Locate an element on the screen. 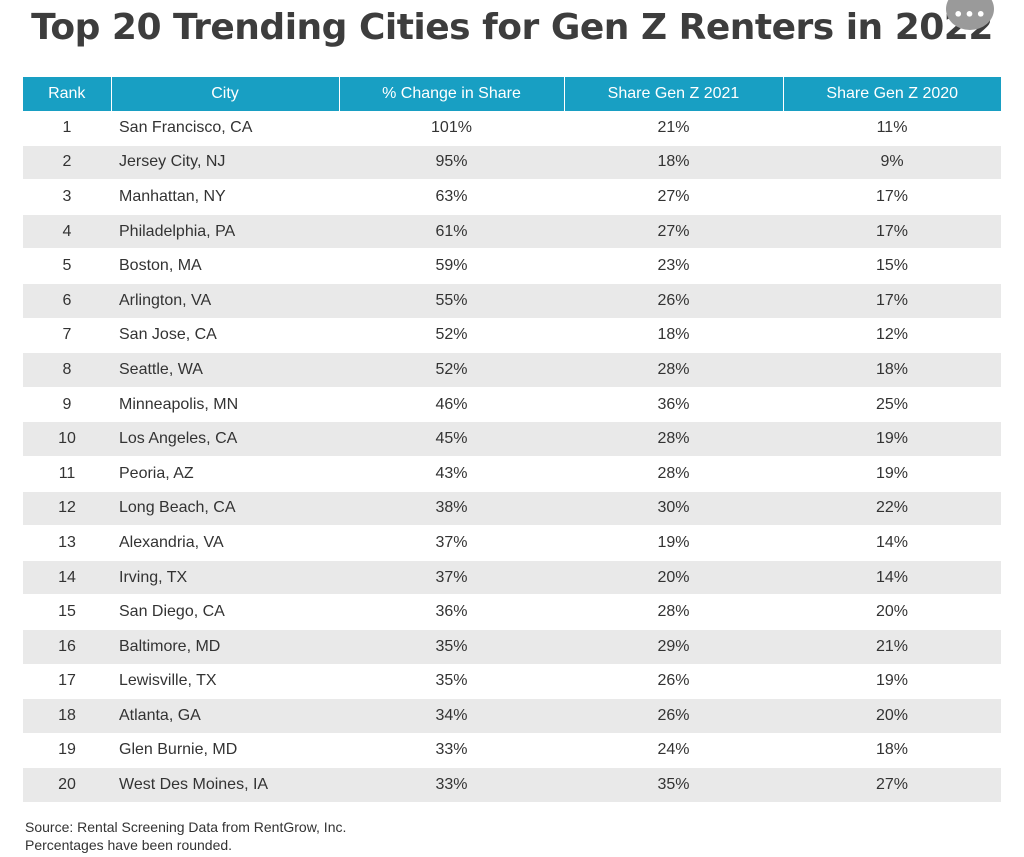  table-row: 4 Philadelphia, PA 61% 27% 17% is located at coordinates (512, 232).